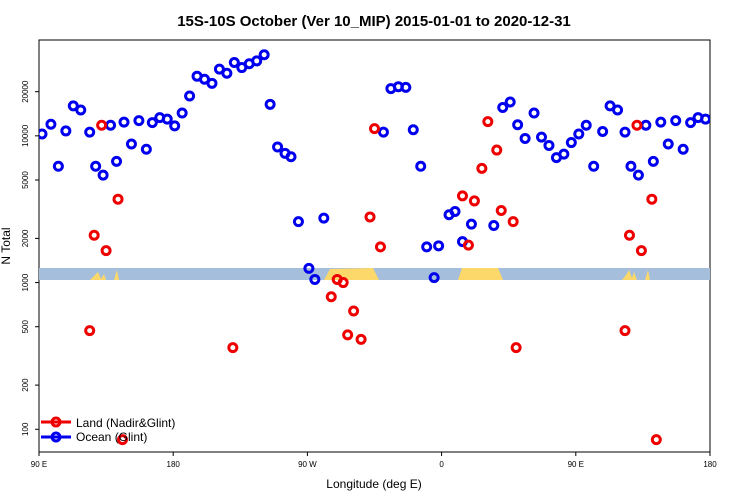  What do you see at coordinates (374, 460) in the screenshot?
I see `x-axis: 90 E 180 90 W 0 90 E 180` at bounding box center [374, 460].